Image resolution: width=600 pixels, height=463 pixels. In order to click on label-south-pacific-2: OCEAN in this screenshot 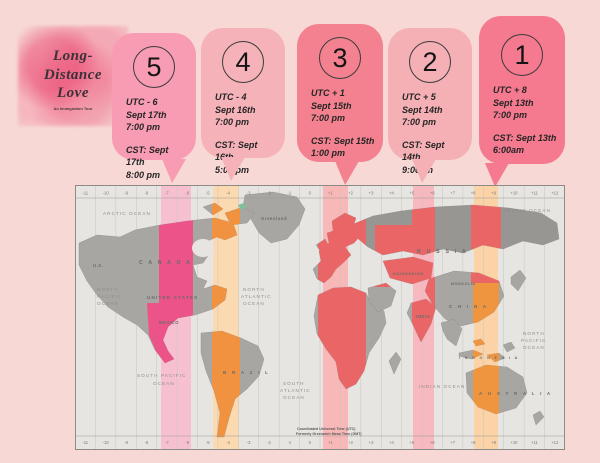, I will do `click(164, 383)`.